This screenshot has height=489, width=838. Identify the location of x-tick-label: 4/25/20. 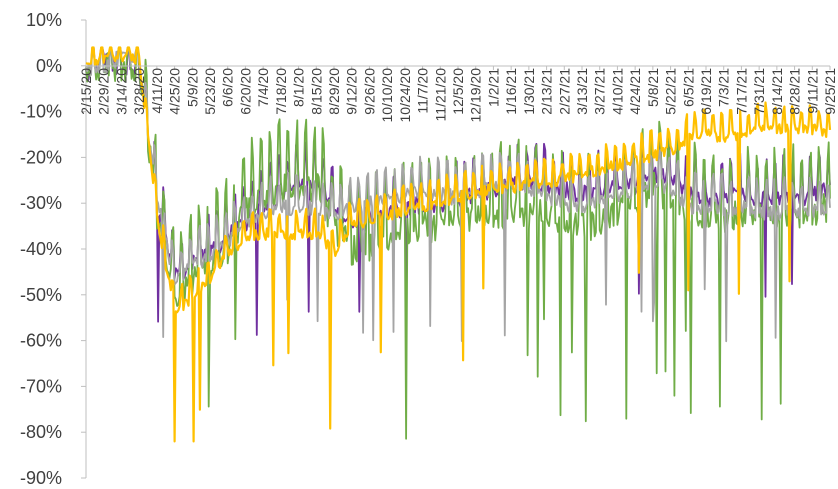
(175, 91).